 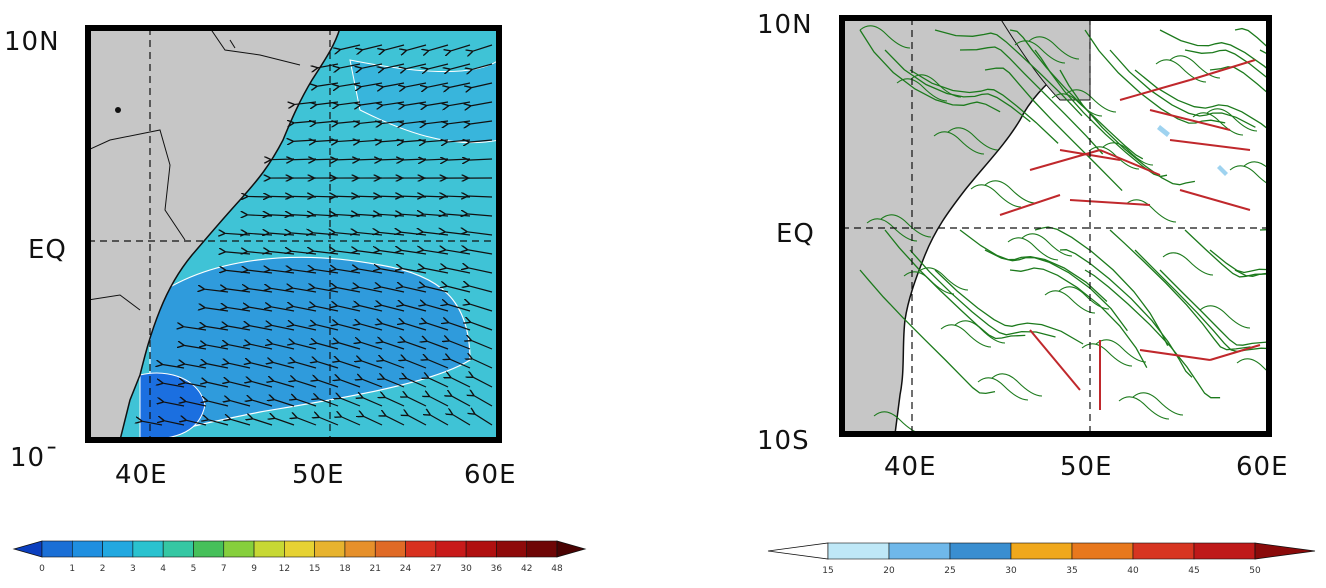 I want to click on colorbar-tick-label: 36, so click(x=497, y=569).